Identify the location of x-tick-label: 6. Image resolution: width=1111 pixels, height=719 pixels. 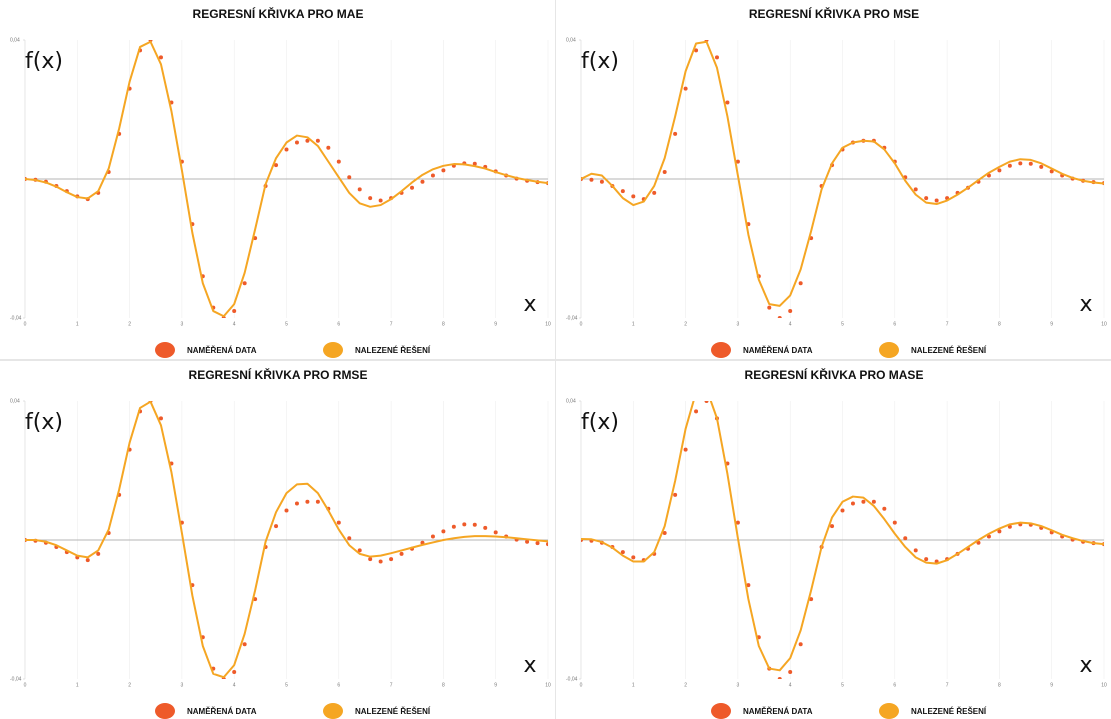
(894, 324).